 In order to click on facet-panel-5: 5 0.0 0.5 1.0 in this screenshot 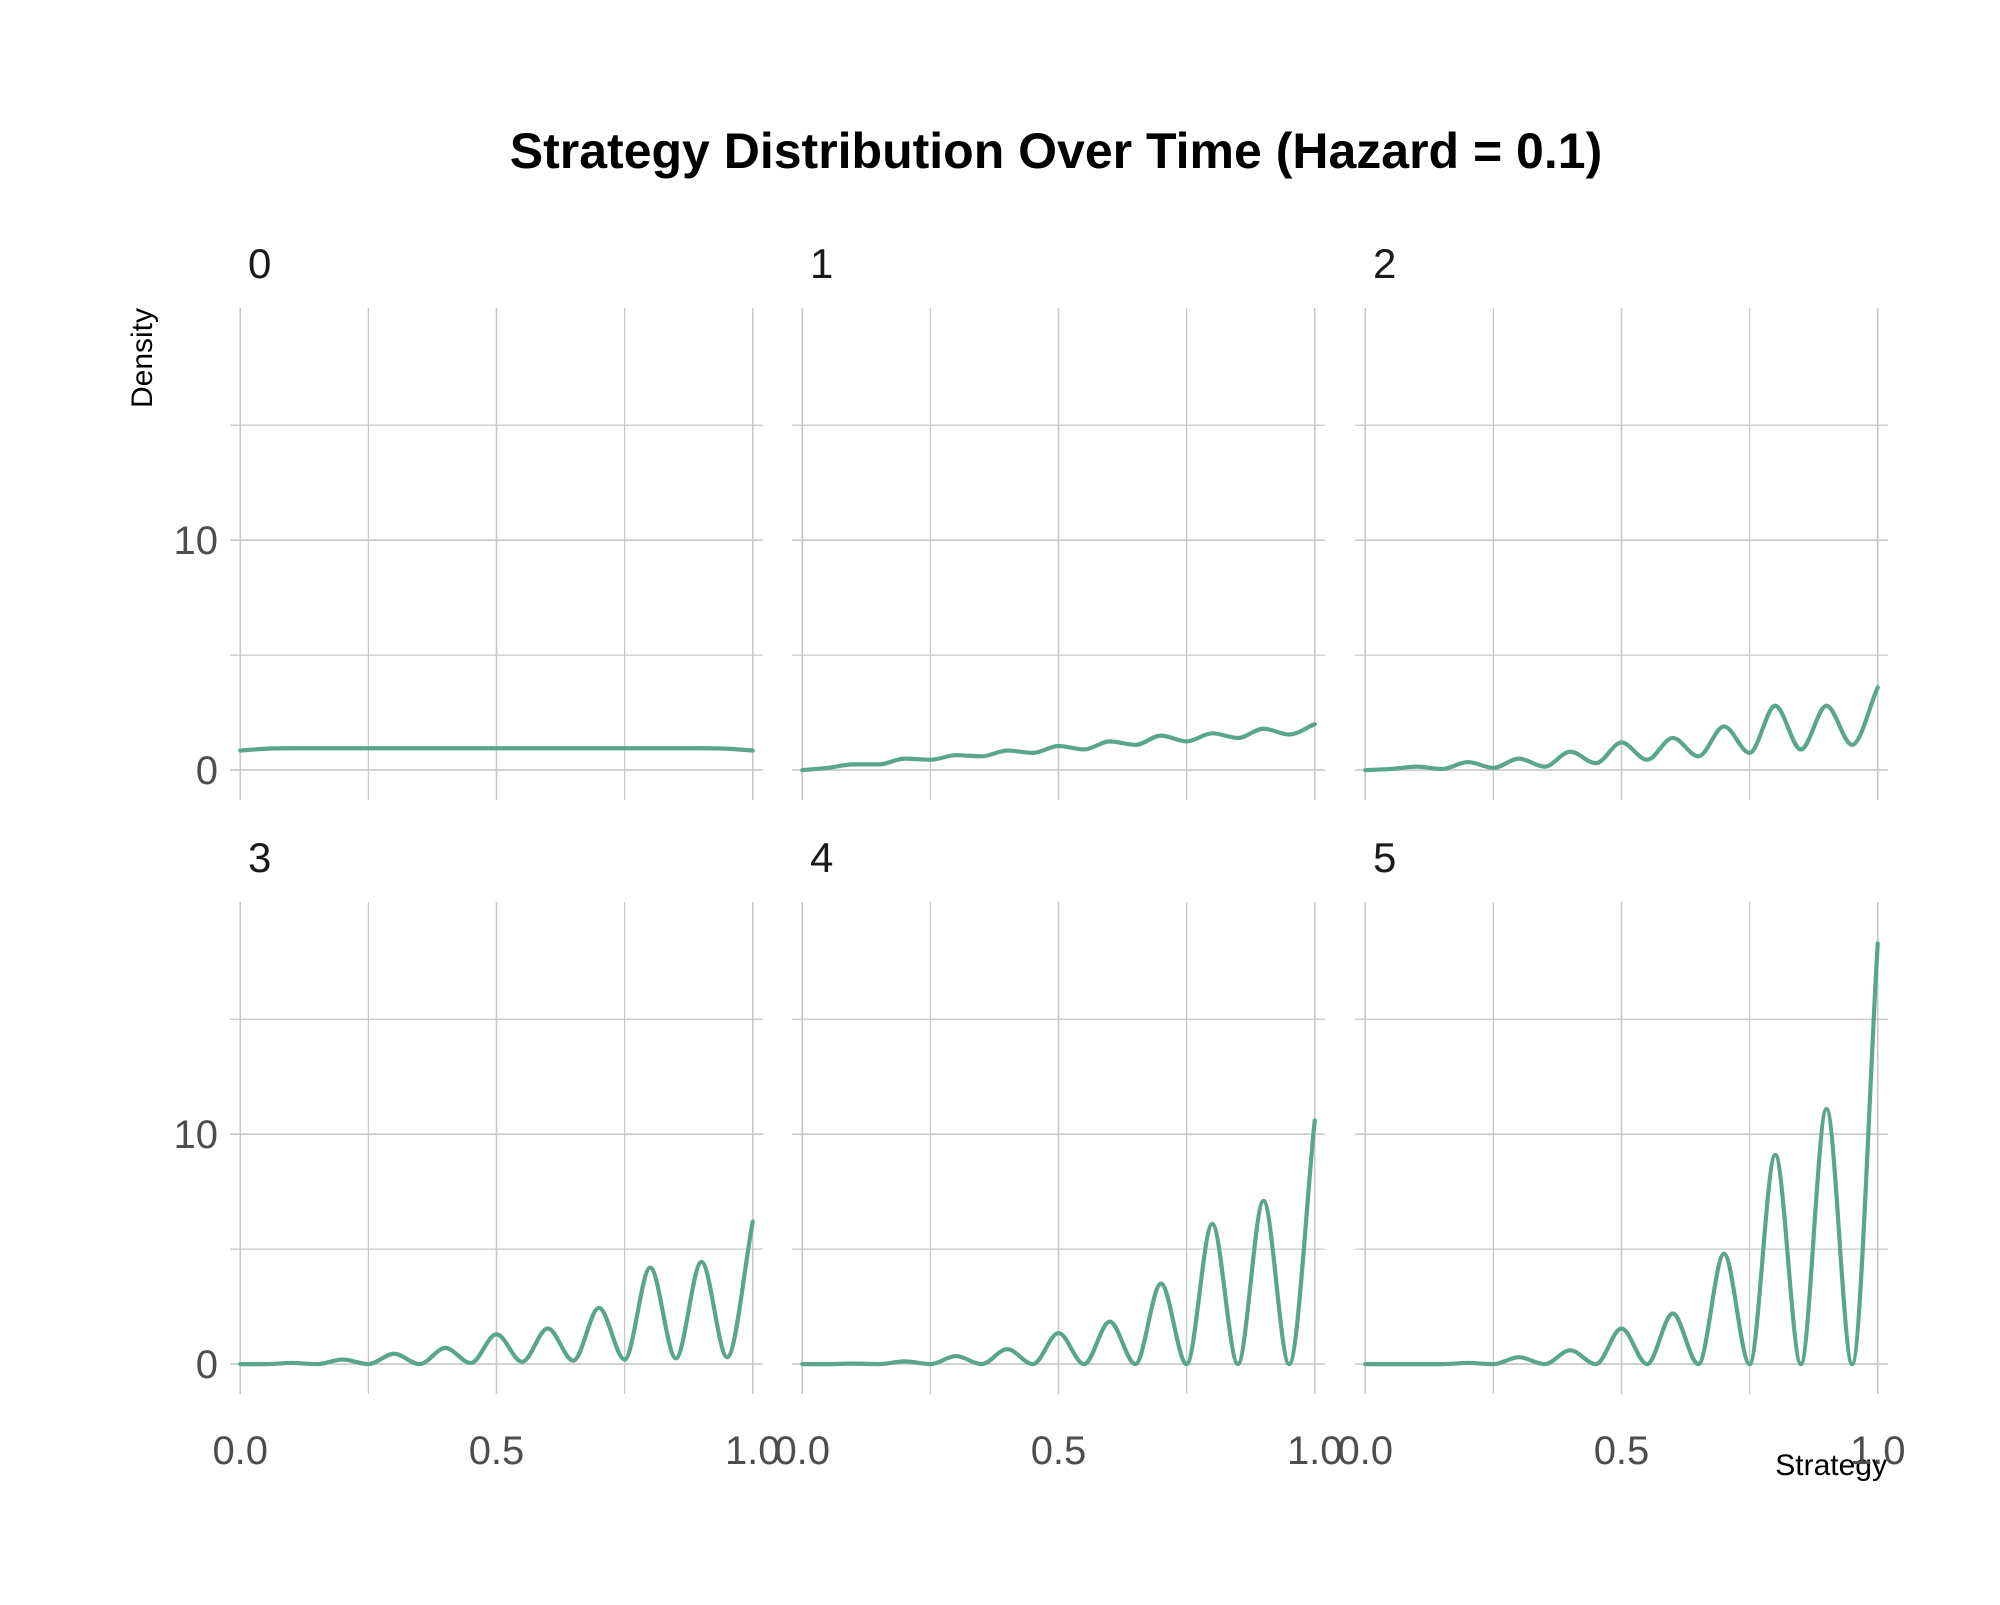, I will do `click(1621, 1153)`.